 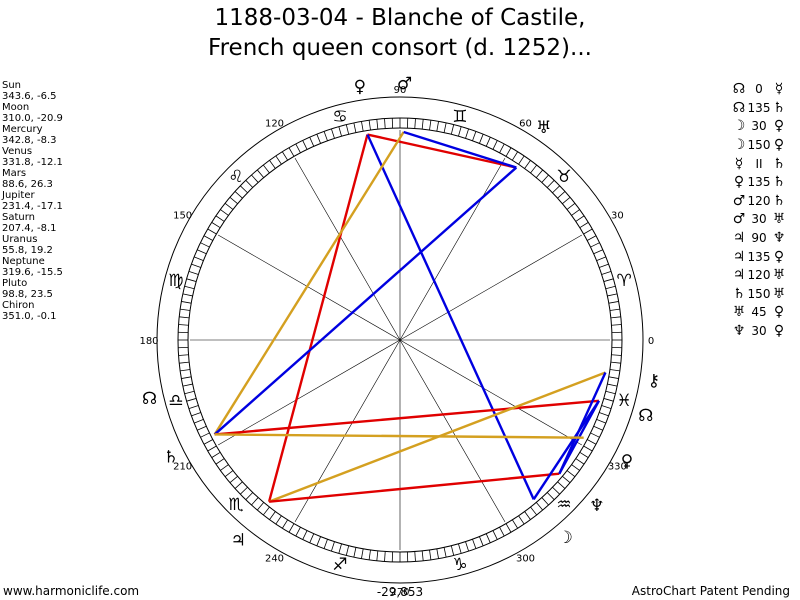 What do you see at coordinates (400, 18) in the screenshot?
I see `chart-title-line-1: 1188-03-04 - Blanche of Castile,` at bounding box center [400, 18].